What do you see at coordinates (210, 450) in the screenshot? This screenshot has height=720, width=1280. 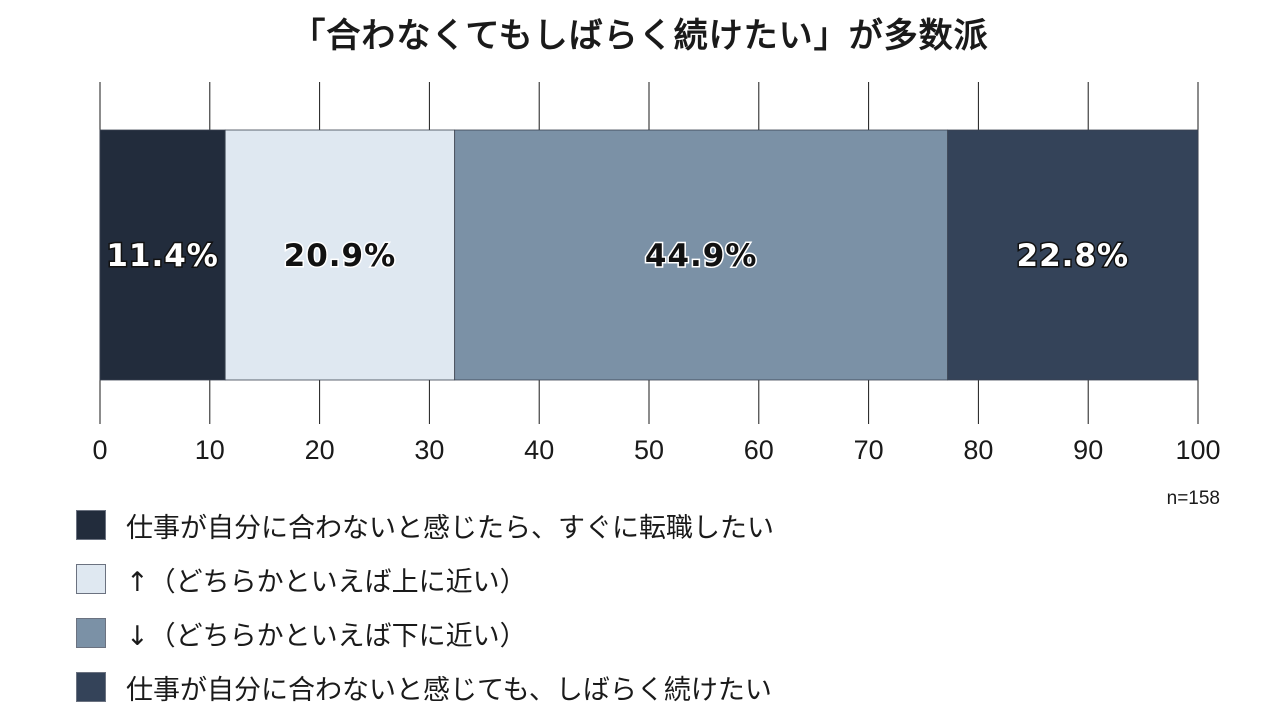 I see `tick-label: 10` at bounding box center [210, 450].